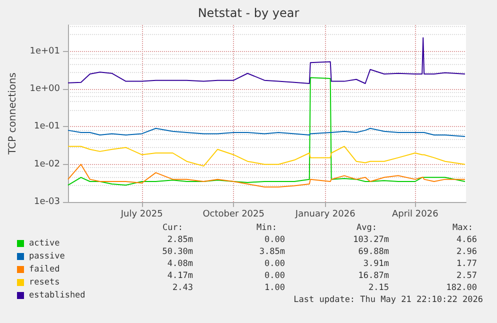 The height and width of the screenshot is (323, 497). I want to click on text: 50.30m, so click(177, 252).